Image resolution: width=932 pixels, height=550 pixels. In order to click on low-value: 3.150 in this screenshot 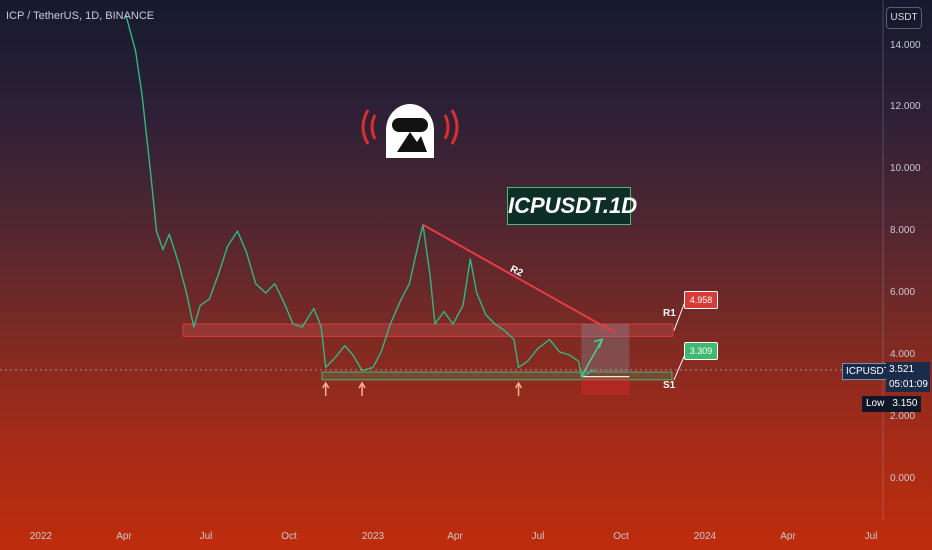, I will do `click(905, 403)`.